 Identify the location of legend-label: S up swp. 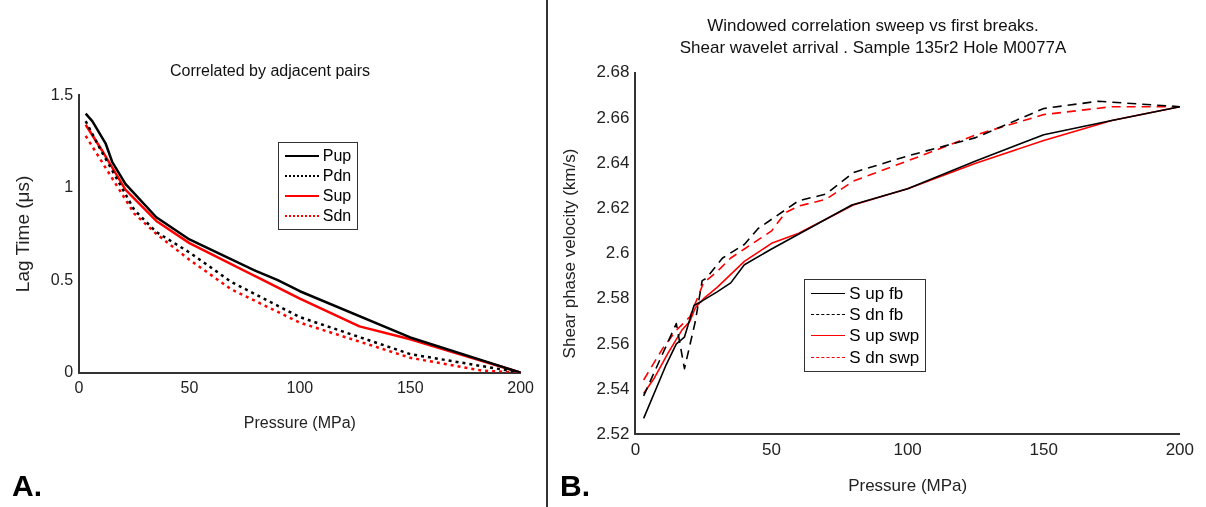
(884, 336).